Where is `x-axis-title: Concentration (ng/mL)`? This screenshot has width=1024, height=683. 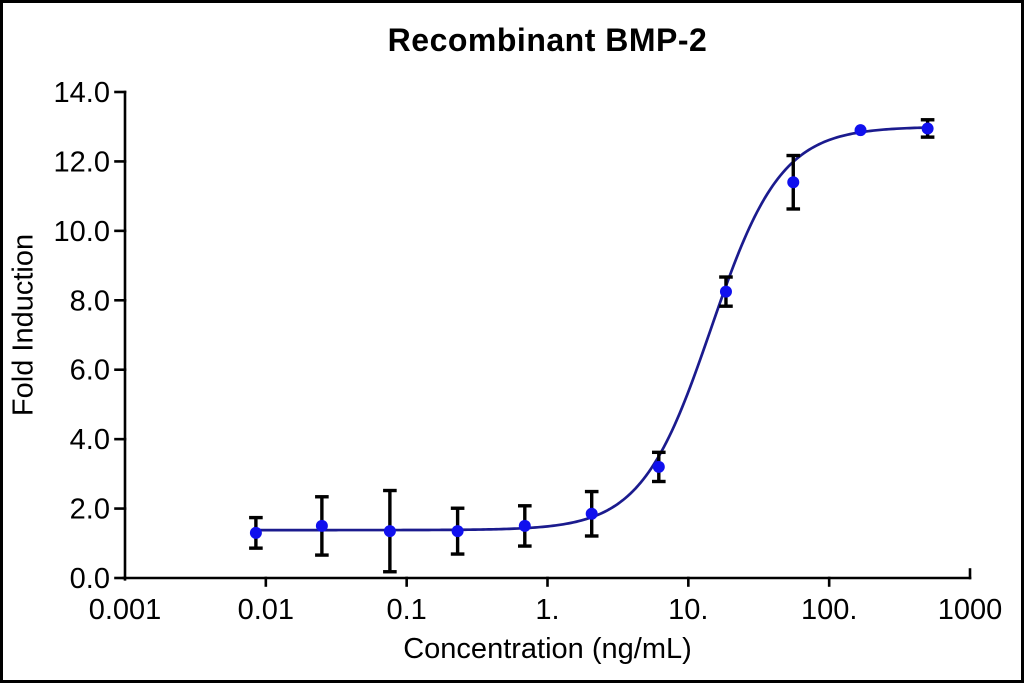 x-axis-title: Concentration (ng/mL) is located at coordinates (547, 649).